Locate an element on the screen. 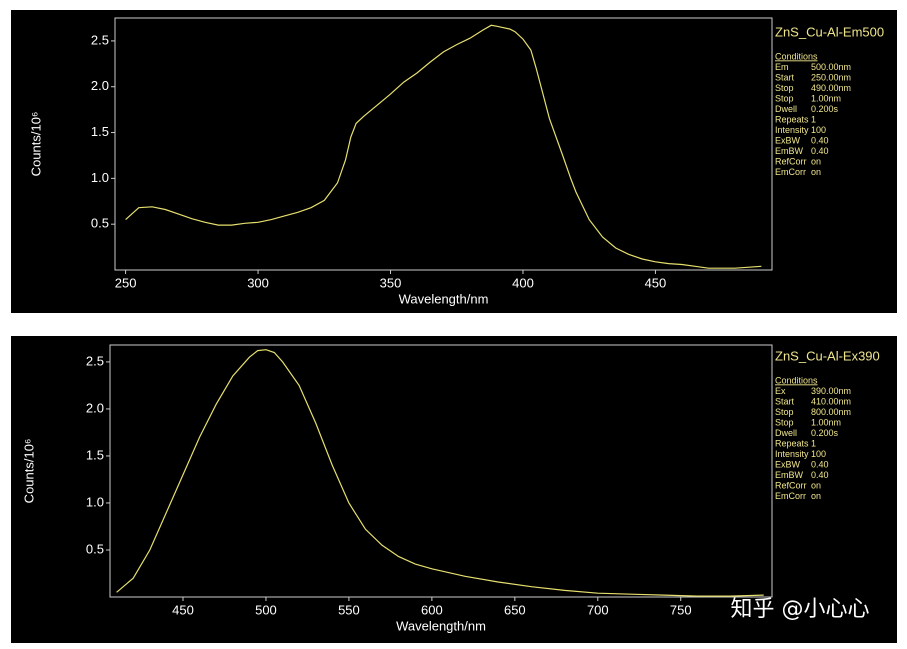 This screenshot has height=649, width=907. x-tick-label: 600 is located at coordinates (432, 609).